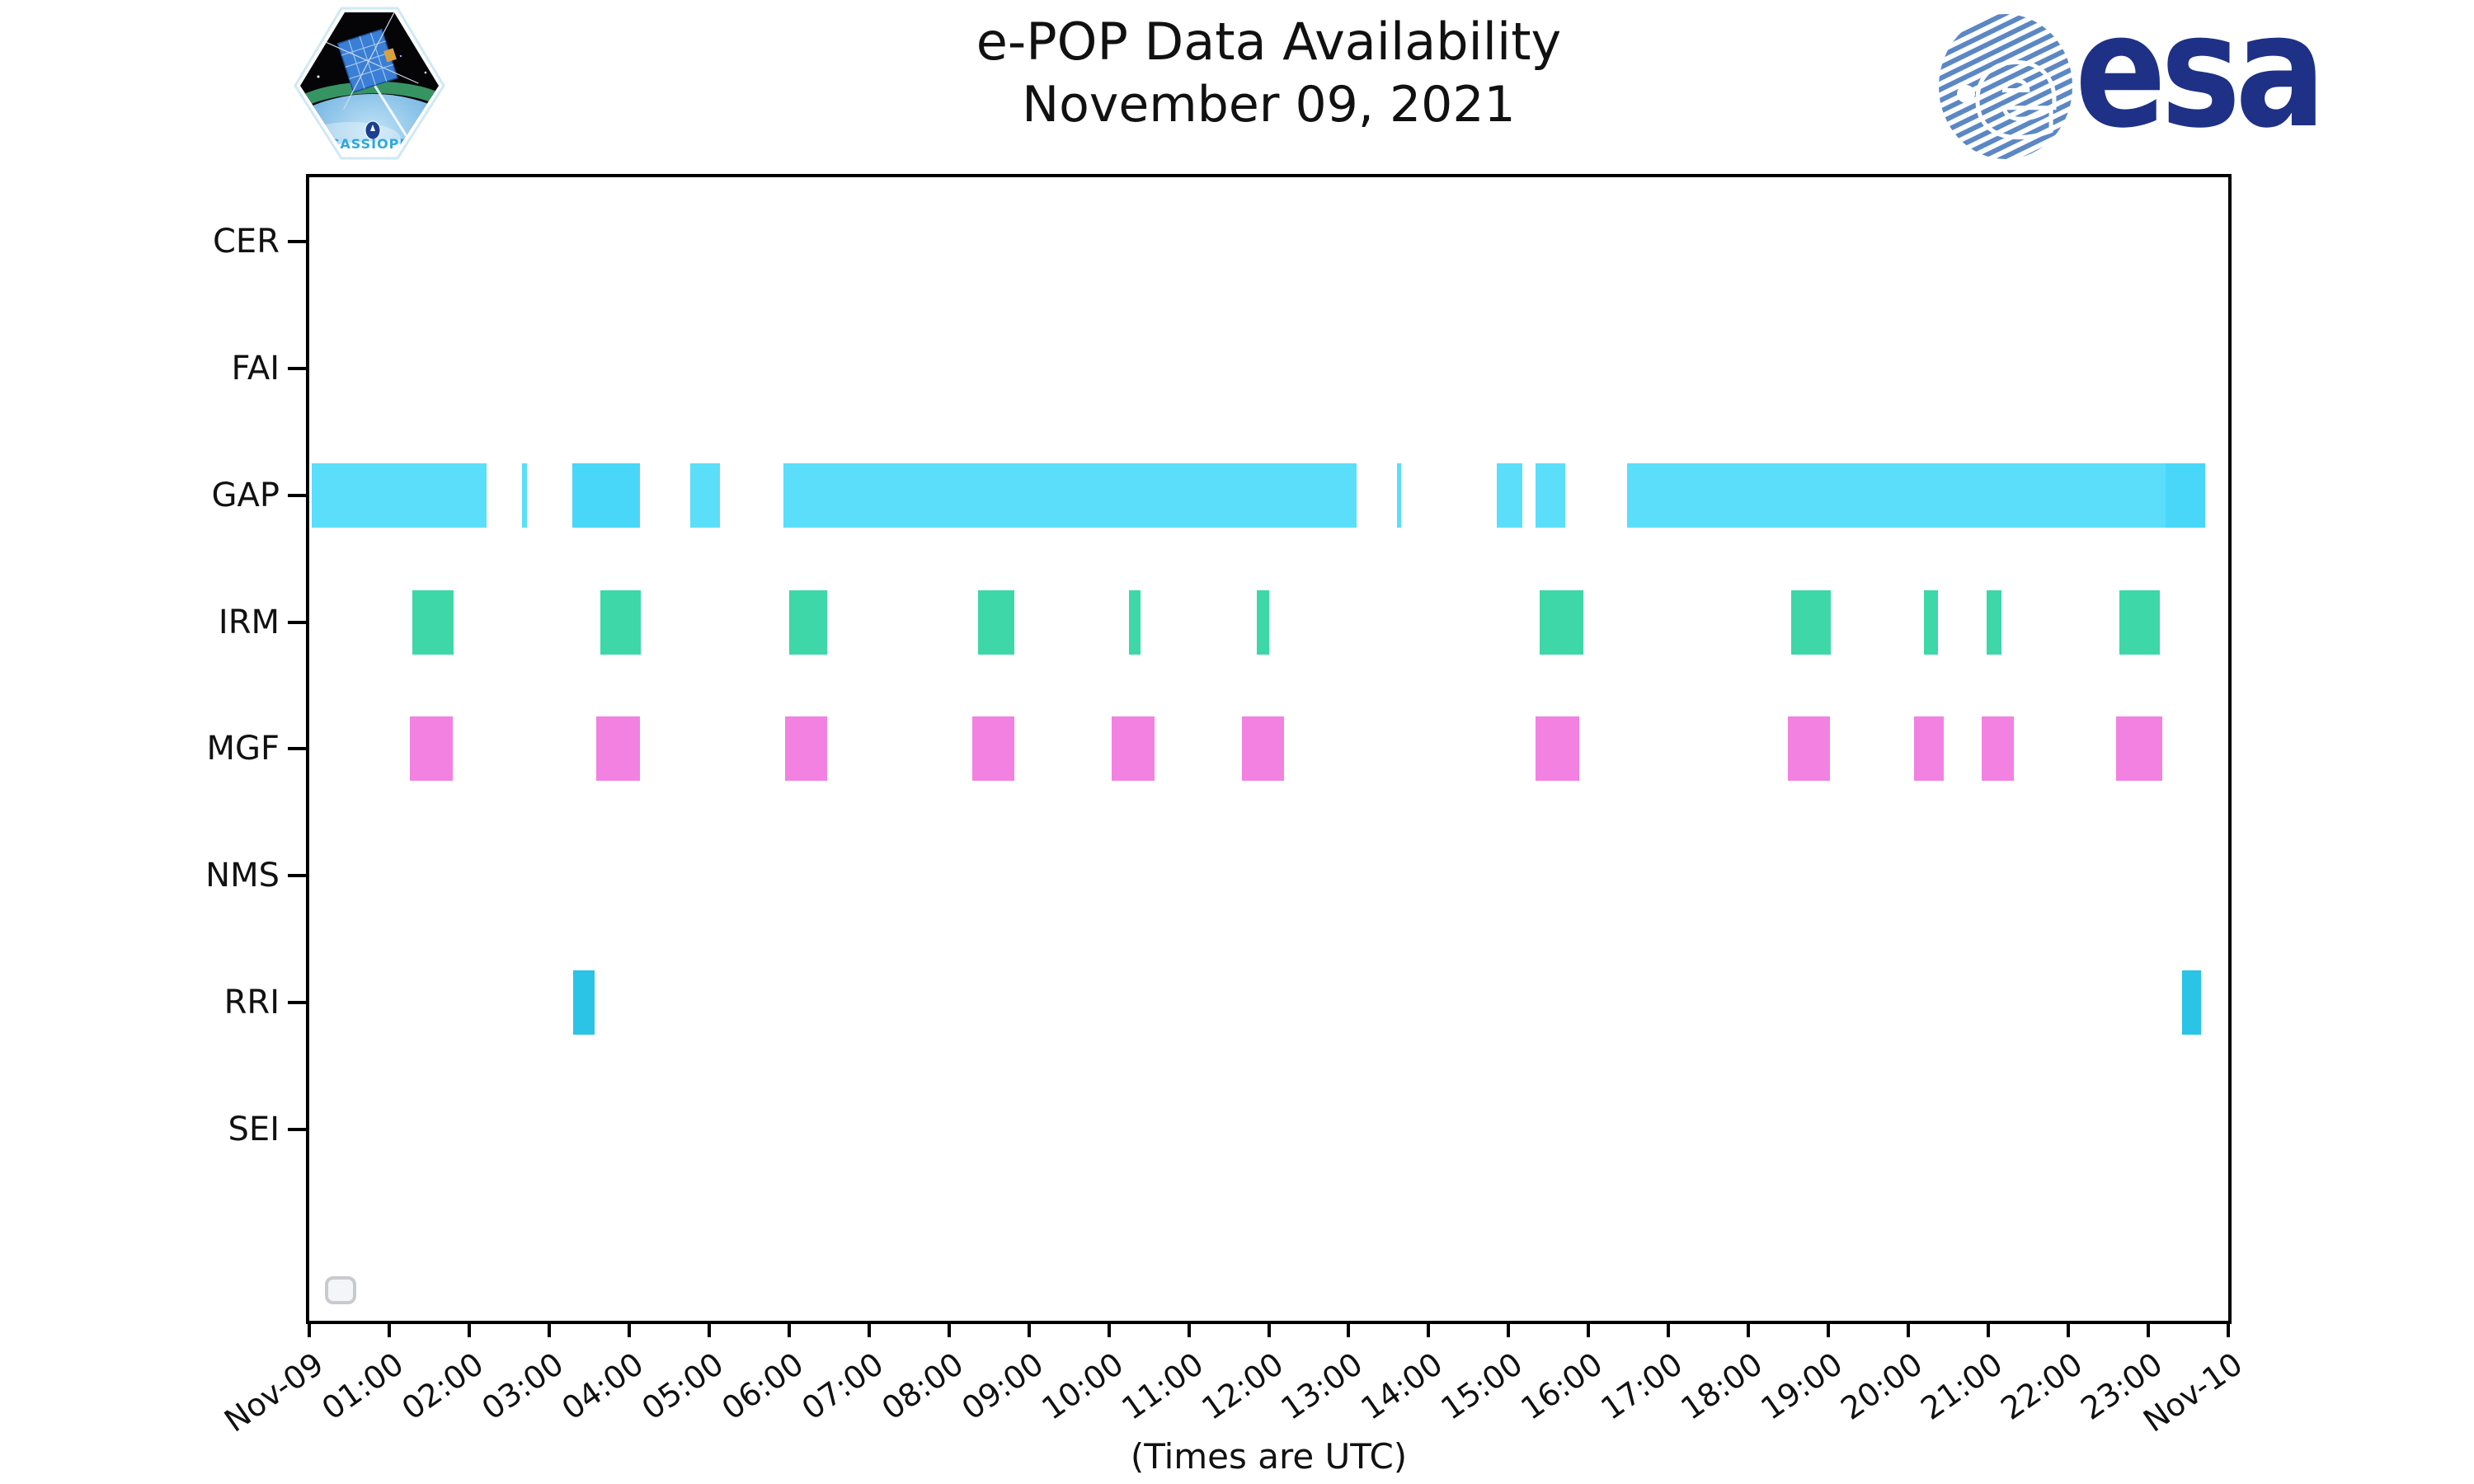  Describe the element at coordinates (1269, 1456) in the screenshot. I see `x-axis-caption: (Times are UTC)` at that location.